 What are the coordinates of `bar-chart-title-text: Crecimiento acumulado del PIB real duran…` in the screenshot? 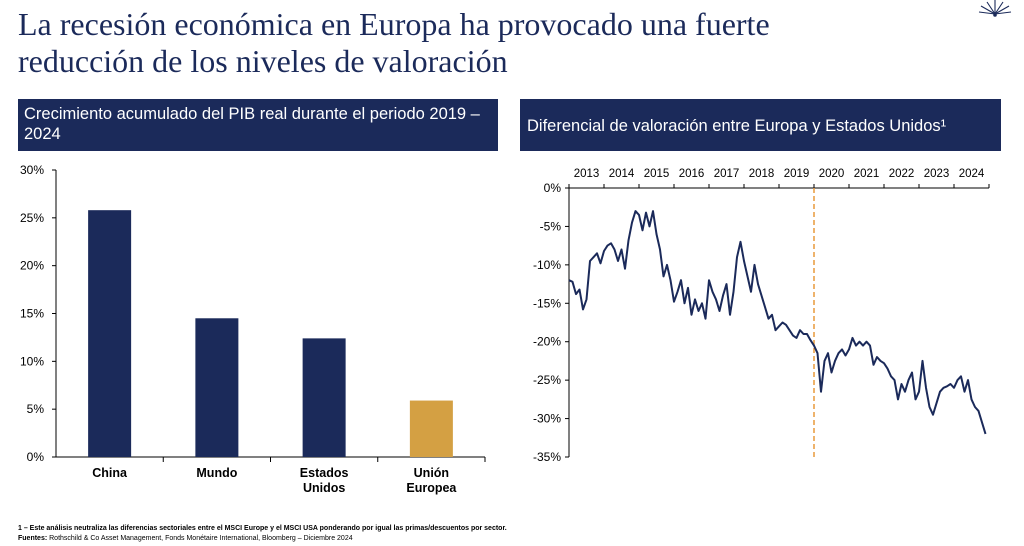 It's located at (252, 124).